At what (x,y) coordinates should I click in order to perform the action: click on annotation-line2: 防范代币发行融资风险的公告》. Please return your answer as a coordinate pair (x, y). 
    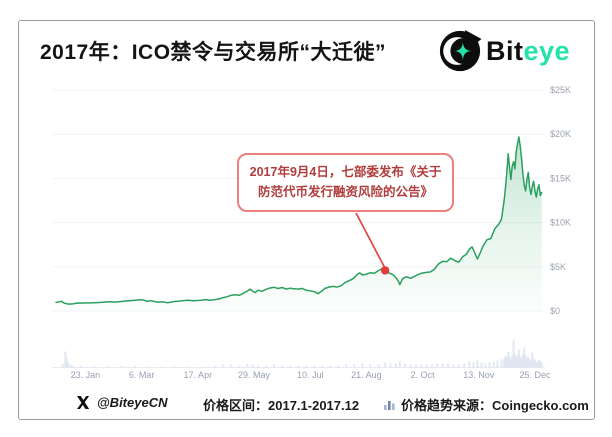
    Looking at the image, I should click on (345, 191).